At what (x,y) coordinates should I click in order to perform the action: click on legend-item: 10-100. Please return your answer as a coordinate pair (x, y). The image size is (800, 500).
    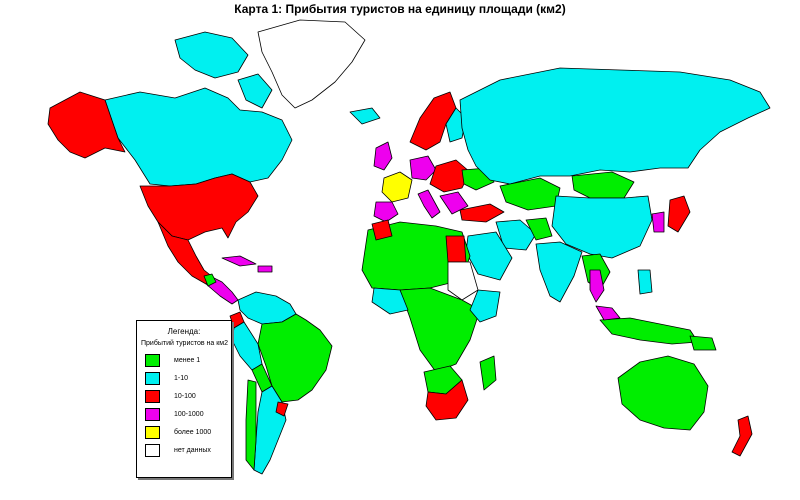
    Looking at the image, I should click on (188, 396).